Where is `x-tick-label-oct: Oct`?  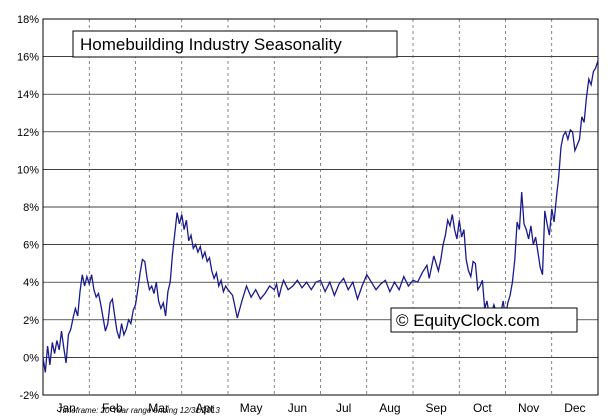
x-tick-label-oct: Oct is located at coordinates (482, 408).